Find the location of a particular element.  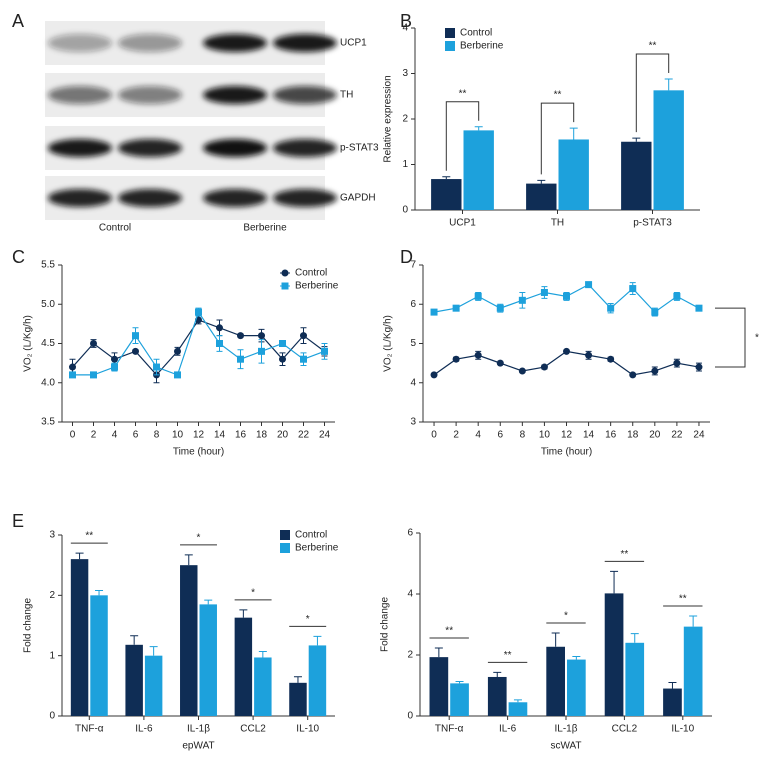

legend-swatch is located at coordinates (450, 33).